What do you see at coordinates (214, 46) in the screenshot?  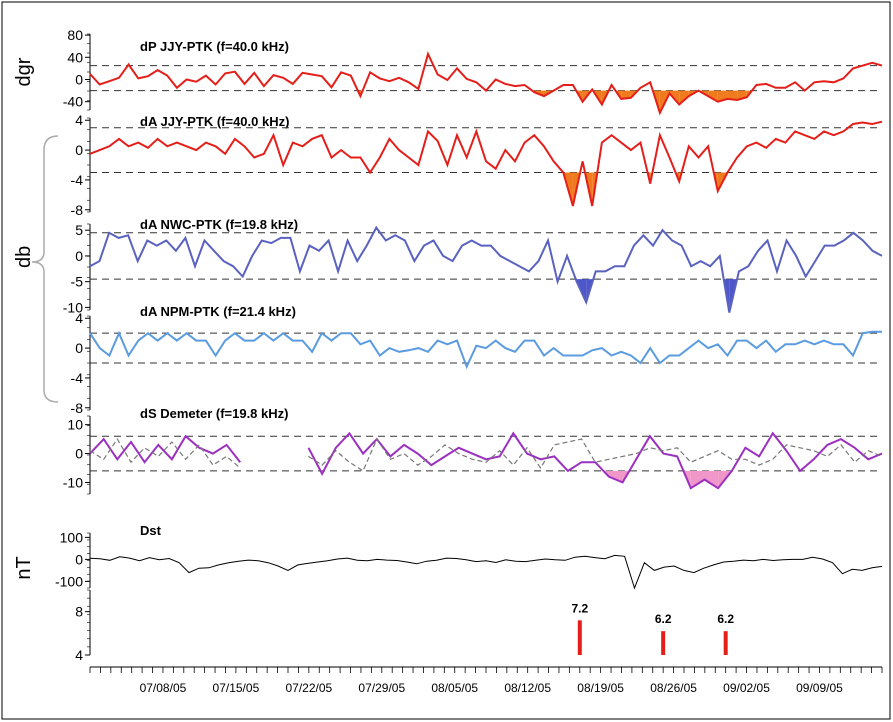 I see `panel-title: dP JJY-PTK (f=40.0 kHz)` at bounding box center [214, 46].